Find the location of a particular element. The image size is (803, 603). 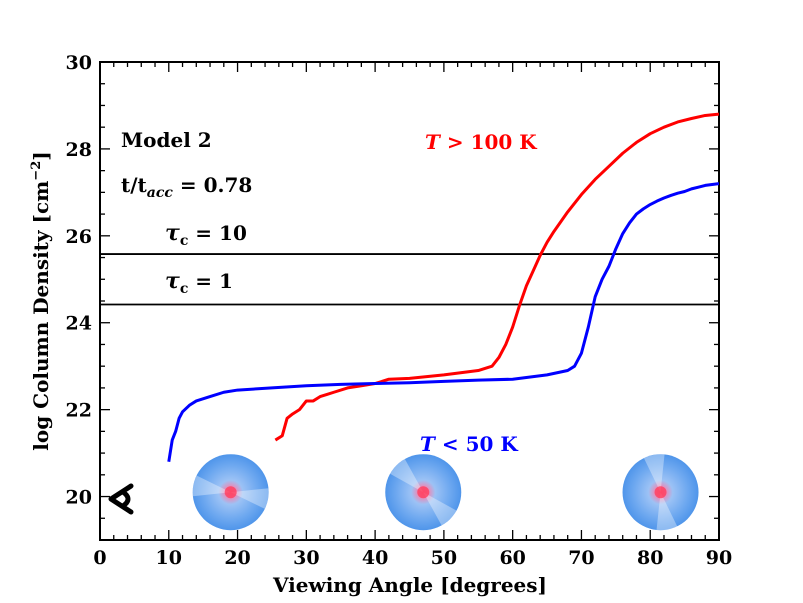

disk-image-mid-angle is located at coordinates (423, 492).